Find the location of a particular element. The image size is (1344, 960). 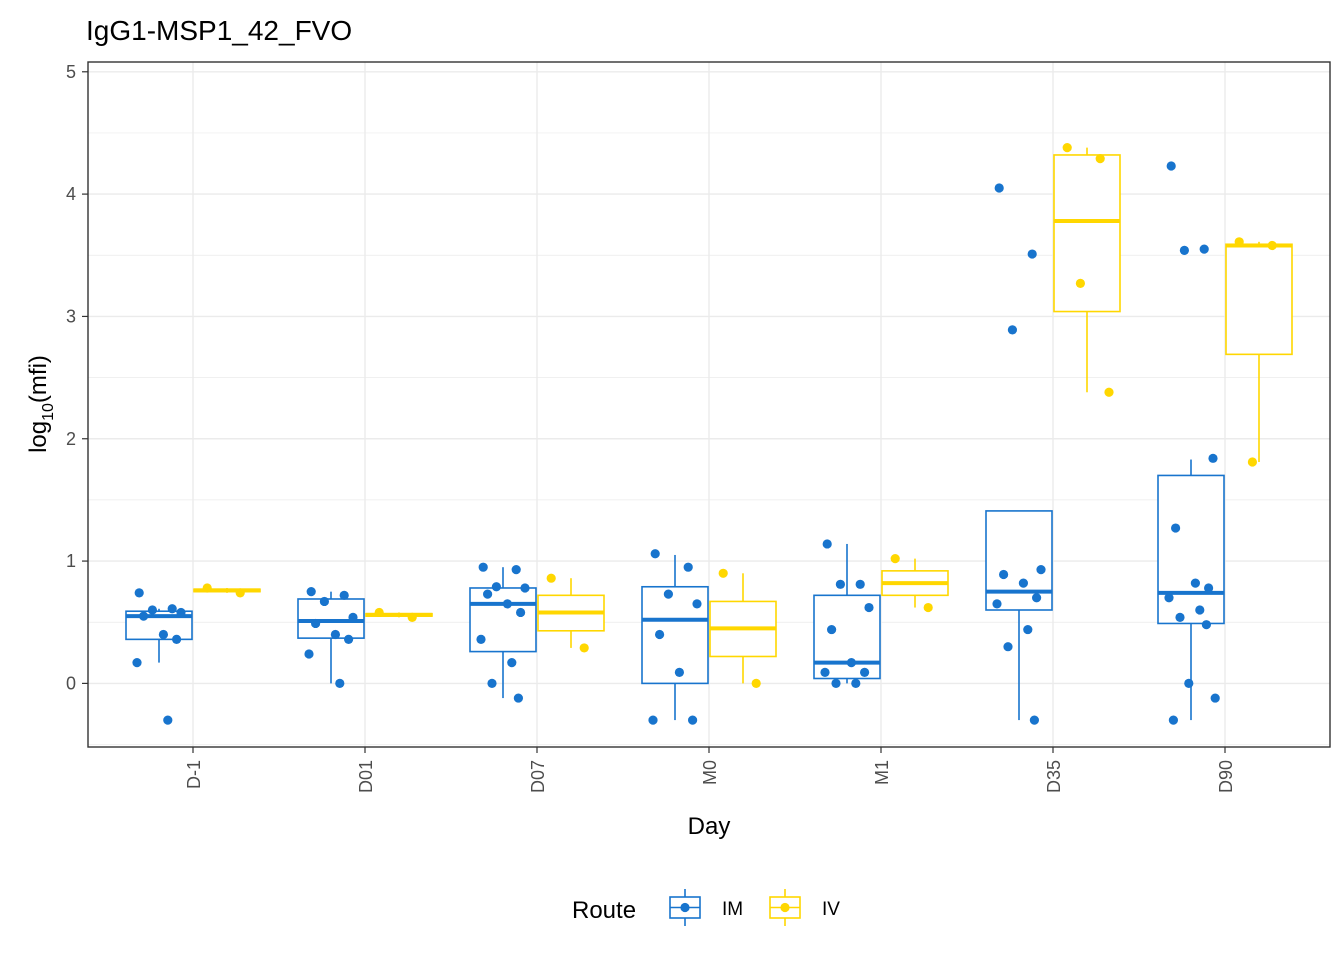

x-tick-label: M0 is located at coordinates (710, 772).